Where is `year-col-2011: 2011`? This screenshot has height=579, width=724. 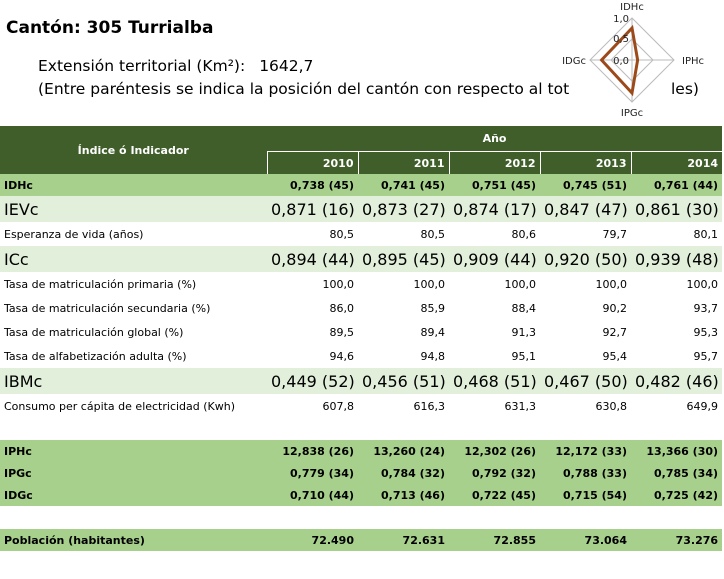 year-col-2011: 2011 is located at coordinates (403, 162).